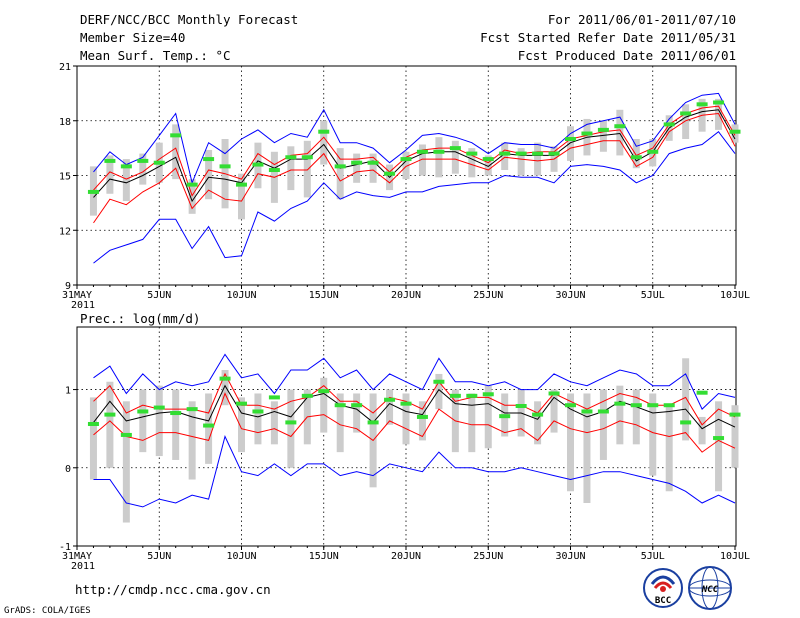  Describe the element at coordinates (65, 67) in the screenshot. I see `y-tick-label: 21` at that location.